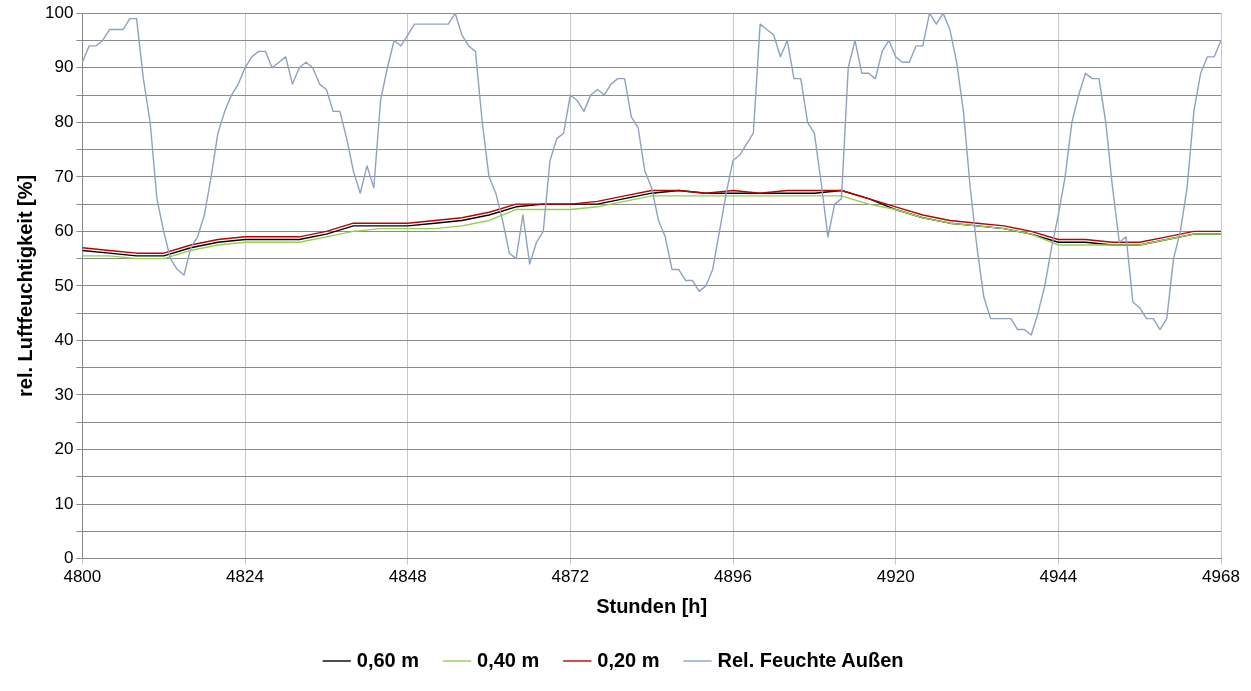 The image size is (1251, 691). What do you see at coordinates (508, 659) in the screenshot?
I see `legend-label: 0,40 m` at bounding box center [508, 659].